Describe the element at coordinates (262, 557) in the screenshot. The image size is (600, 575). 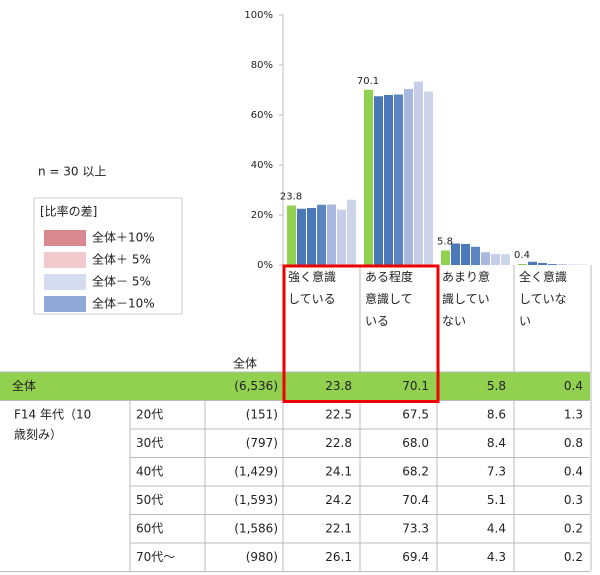
I see `n-label: (980)` at that location.